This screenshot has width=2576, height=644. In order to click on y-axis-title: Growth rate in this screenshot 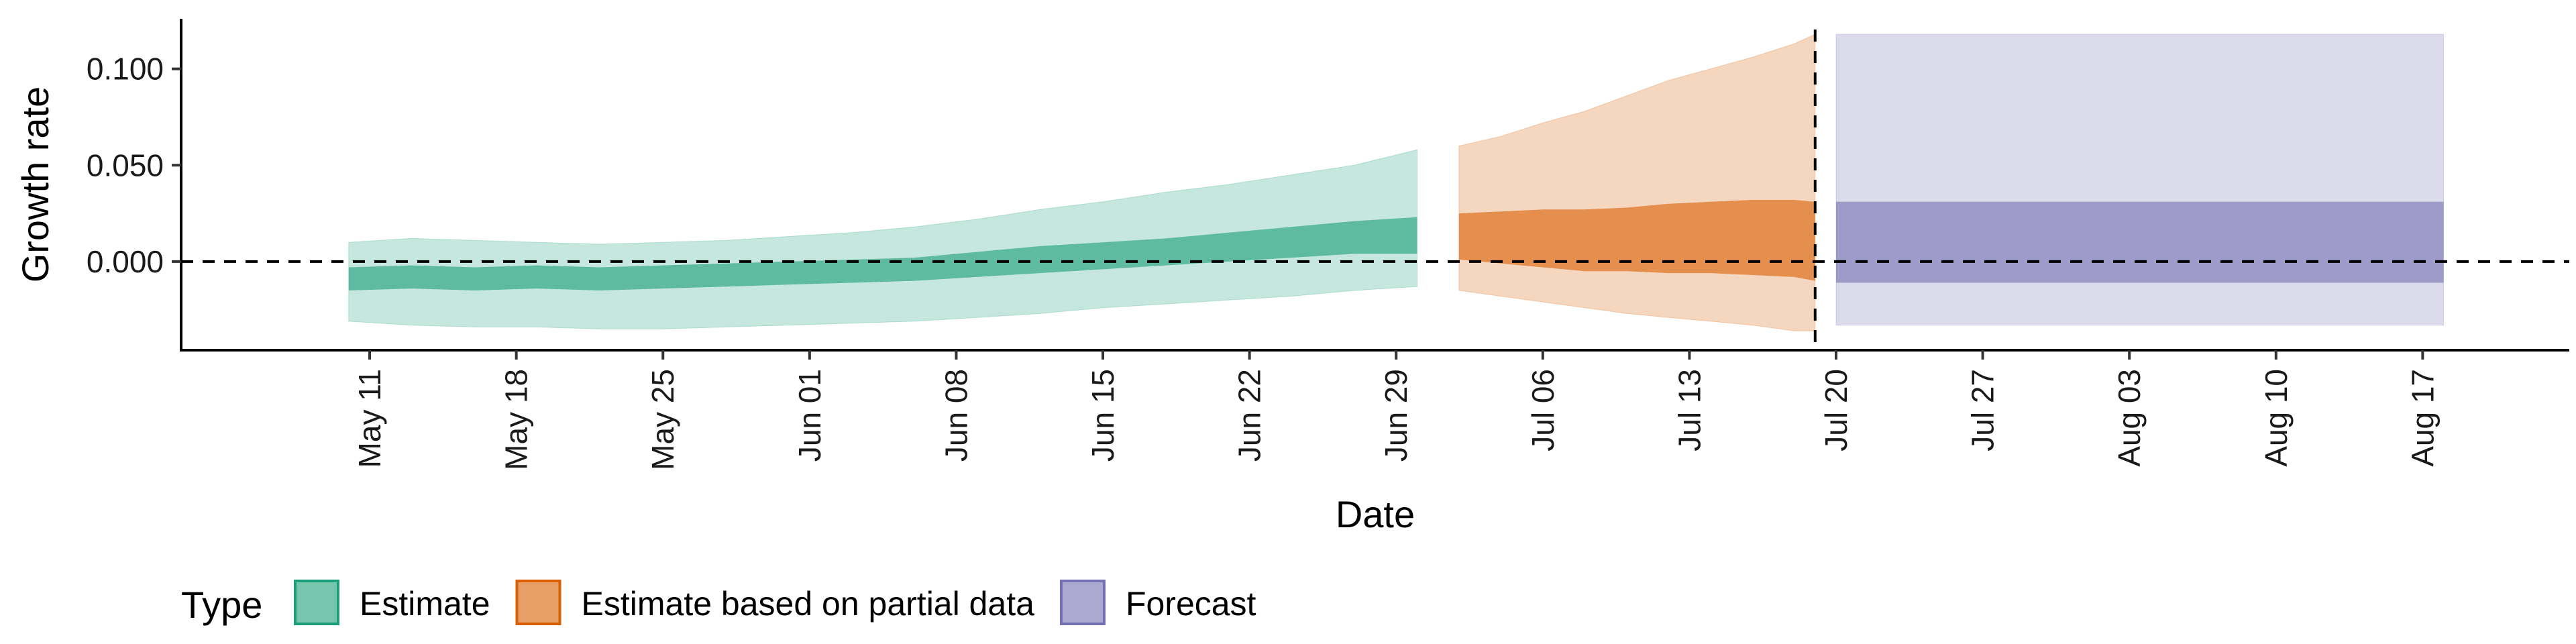, I will do `click(35, 185)`.